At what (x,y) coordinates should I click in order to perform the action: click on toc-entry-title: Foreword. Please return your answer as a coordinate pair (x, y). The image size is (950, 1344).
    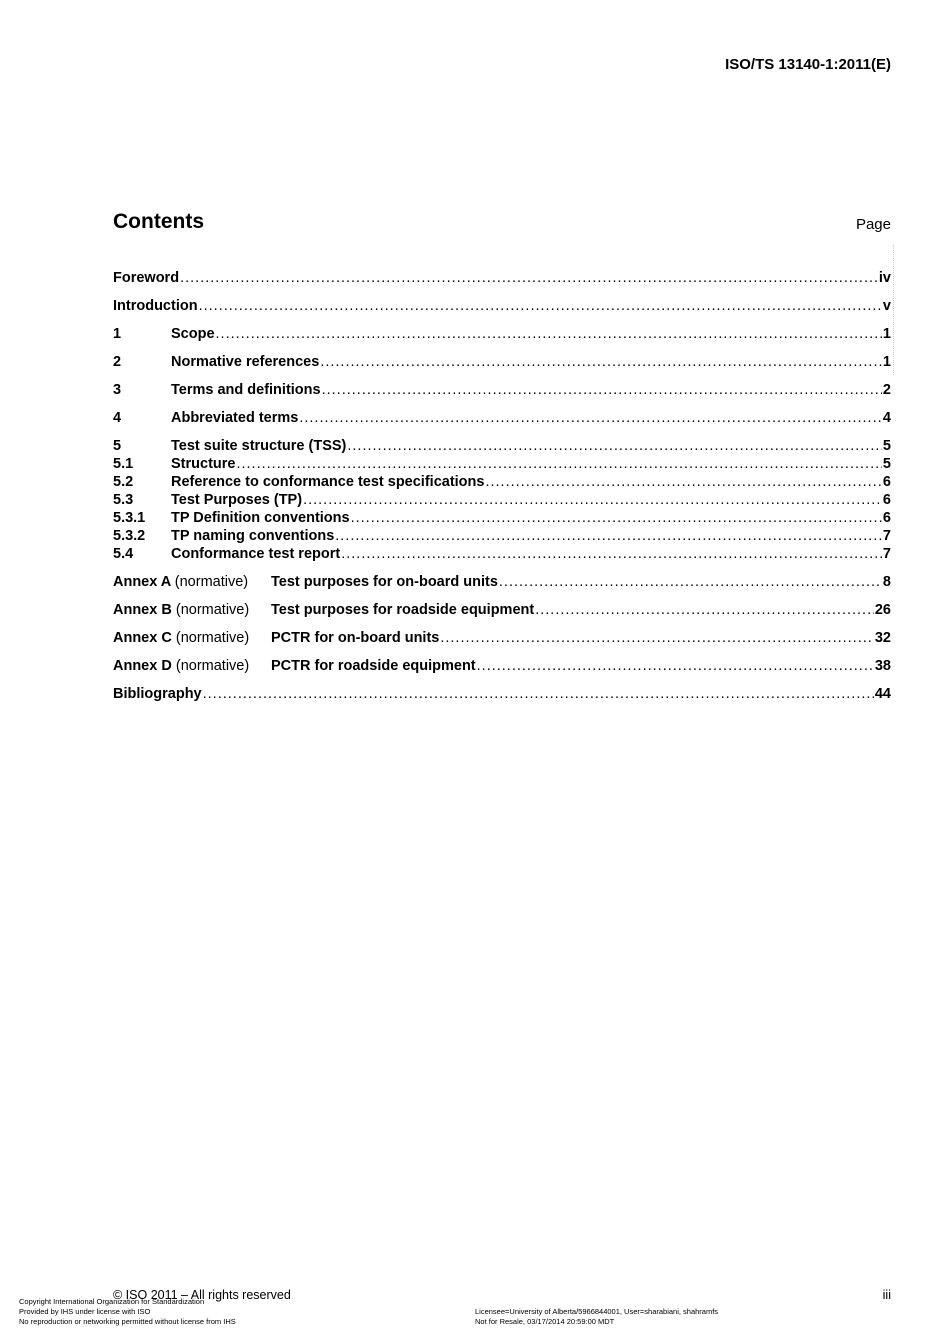
    Looking at the image, I should click on (146, 278).